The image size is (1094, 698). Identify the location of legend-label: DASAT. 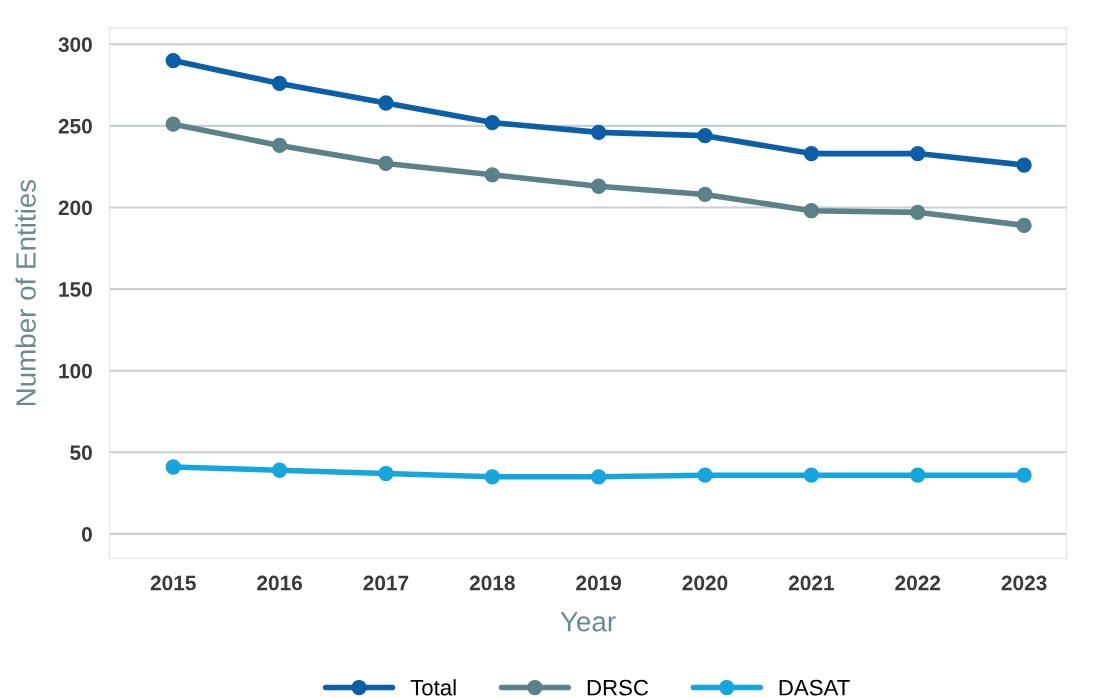
(814, 687).